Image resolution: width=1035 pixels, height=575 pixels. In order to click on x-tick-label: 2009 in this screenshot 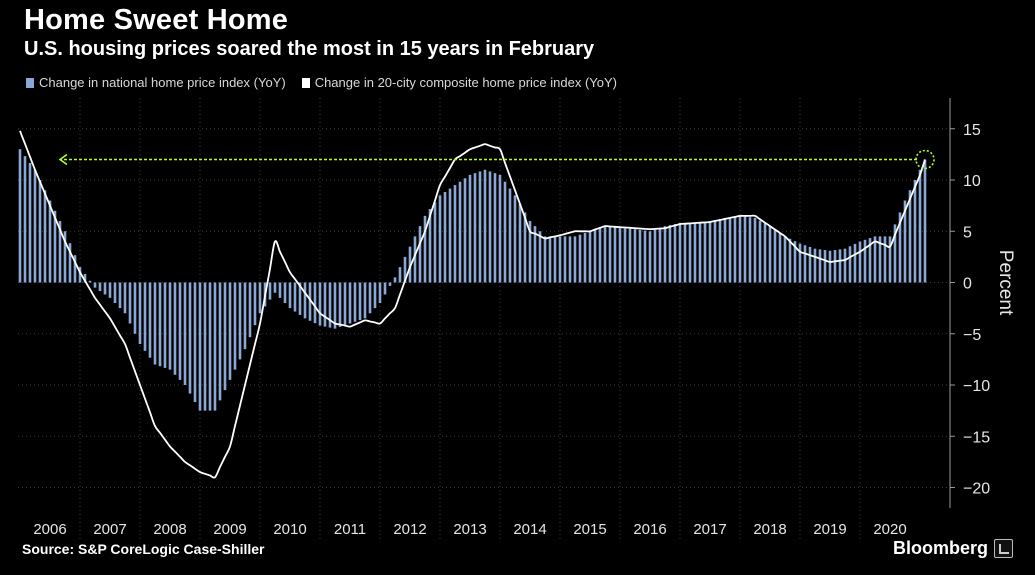, I will do `click(229, 529)`.